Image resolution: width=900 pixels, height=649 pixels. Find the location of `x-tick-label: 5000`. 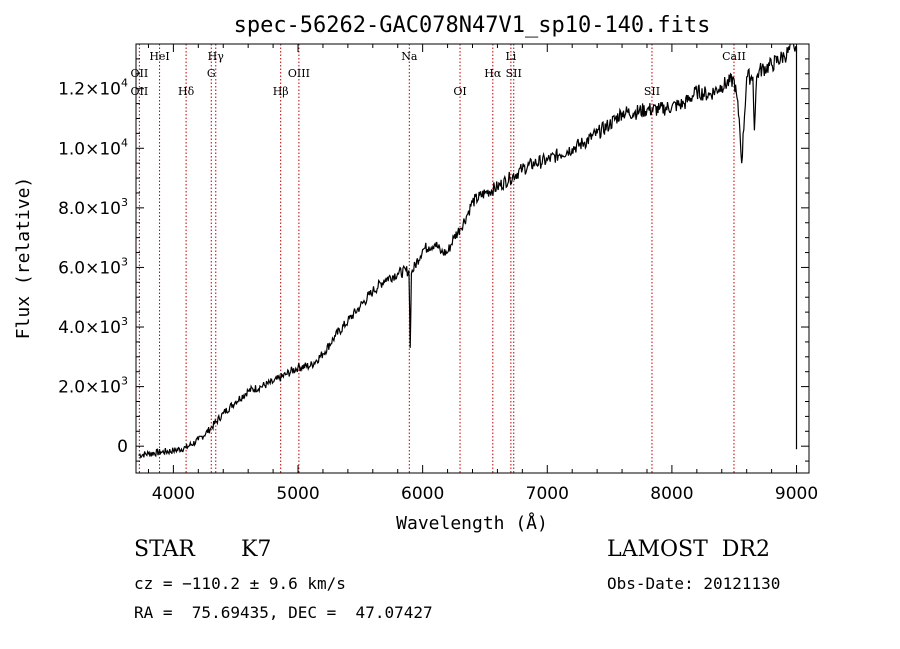

x-tick-label: 5000 is located at coordinates (297, 494).